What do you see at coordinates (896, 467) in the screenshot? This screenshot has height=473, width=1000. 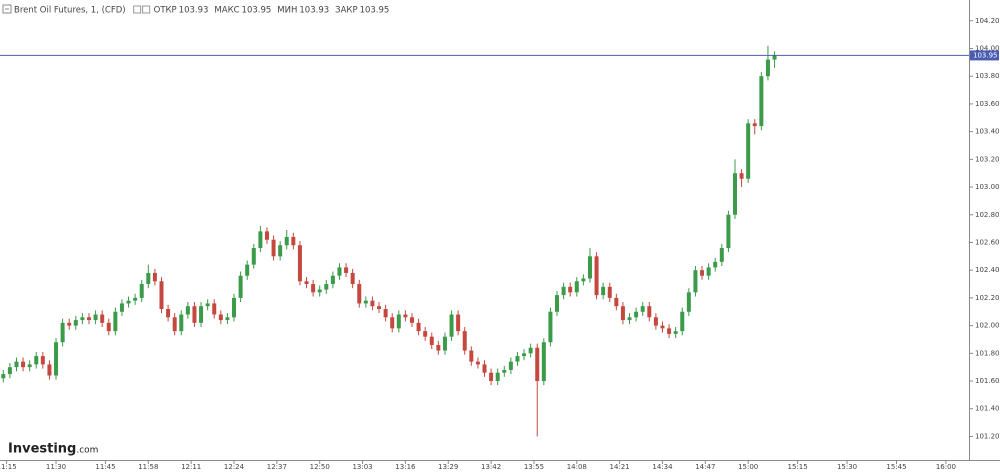 I see `x-tick-label: 15:45` at bounding box center [896, 467].